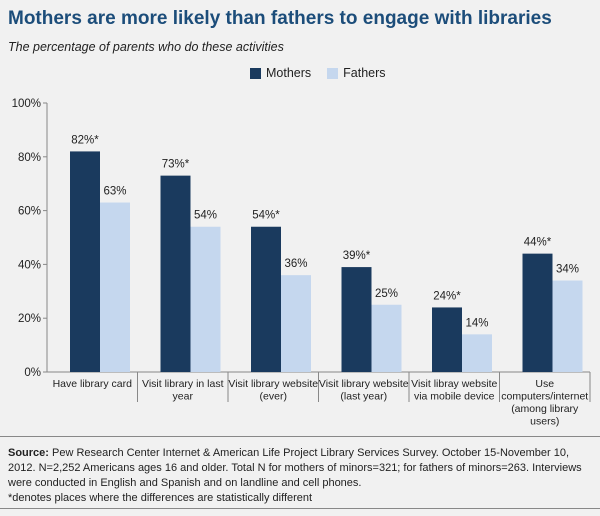 This screenshot has height=516, width=600. I want to click on data-label-mothers: 54%*, so click(266, 216).